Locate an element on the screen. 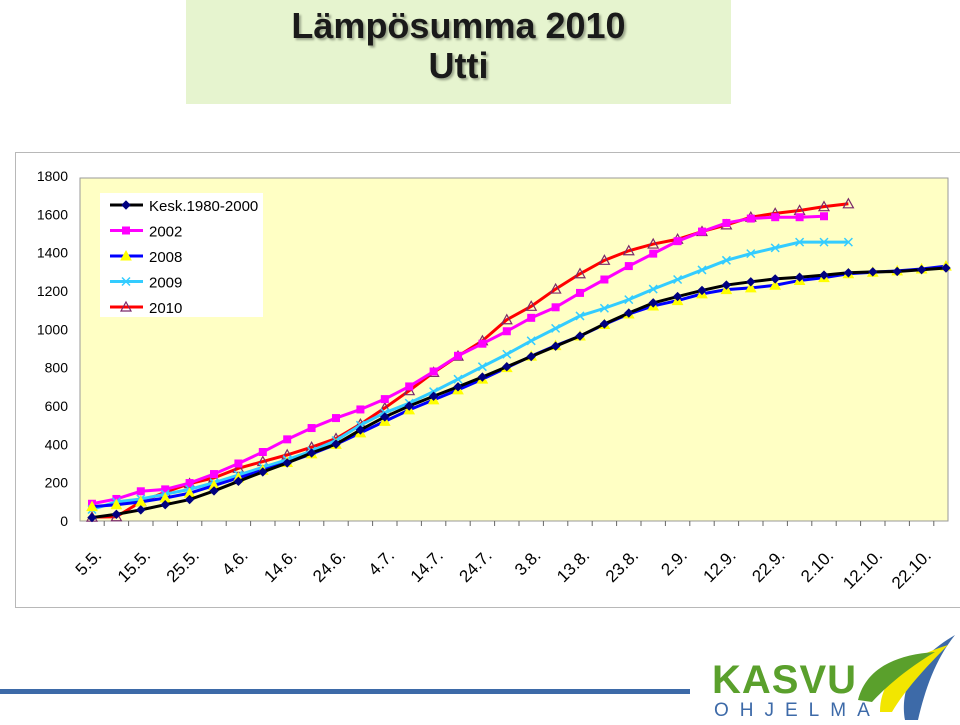 This screenshot has height=725, width=960. x-tick-label: 2.9. is located at coordinates (673, 562).